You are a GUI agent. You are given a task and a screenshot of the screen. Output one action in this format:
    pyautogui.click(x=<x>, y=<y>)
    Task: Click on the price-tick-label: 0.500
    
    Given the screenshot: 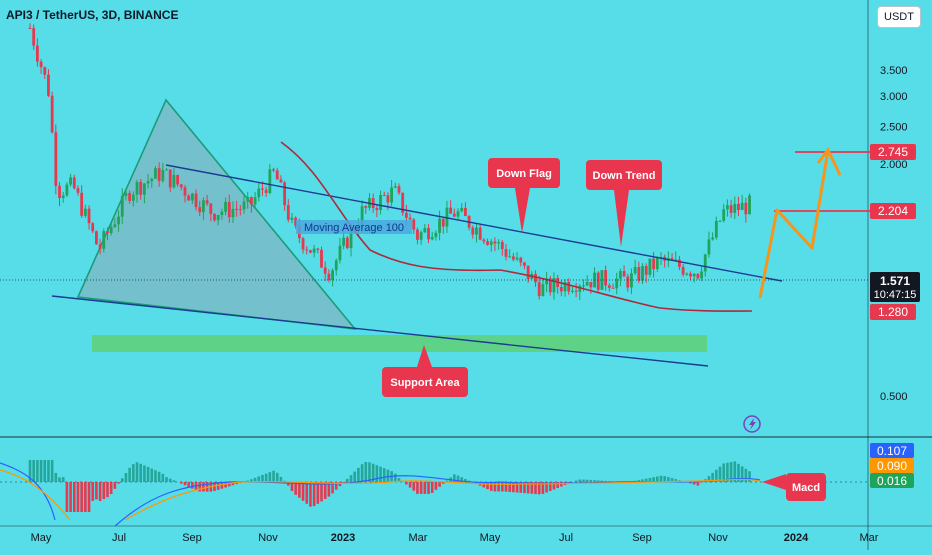 What is the action you would take?
    pyautogui.click(x=894, y=397)
    